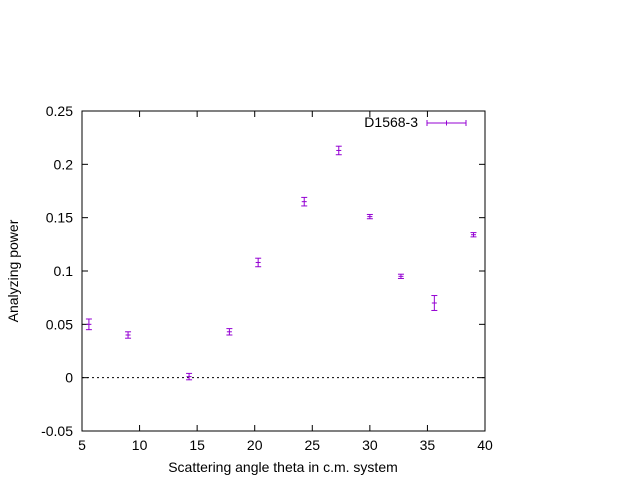 The width and height of the screenshot is (640, 480). I want to click on y-tick-label: 0, so click(69, 378).